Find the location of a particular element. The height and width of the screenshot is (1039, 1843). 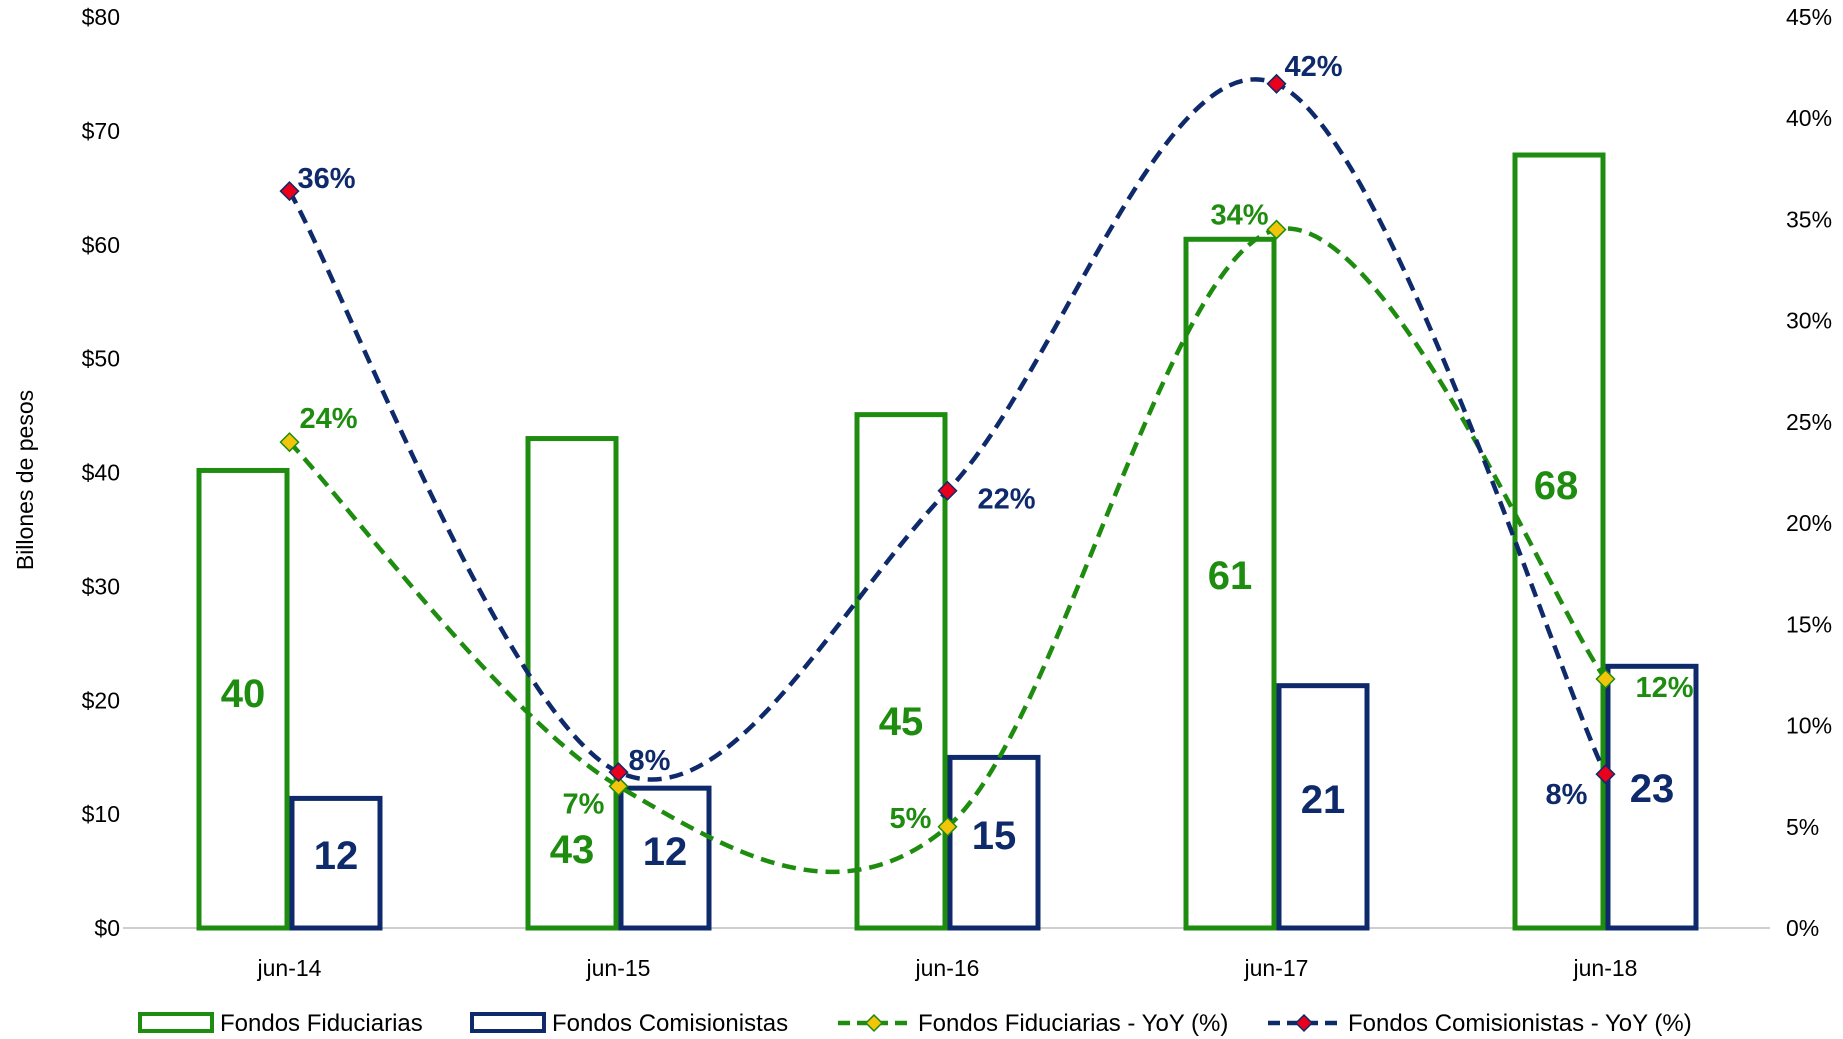

x-axis-ticks: jun-14 jun-15 jun-16 jun-17 jun-18 is located at coordinates (947, 968).